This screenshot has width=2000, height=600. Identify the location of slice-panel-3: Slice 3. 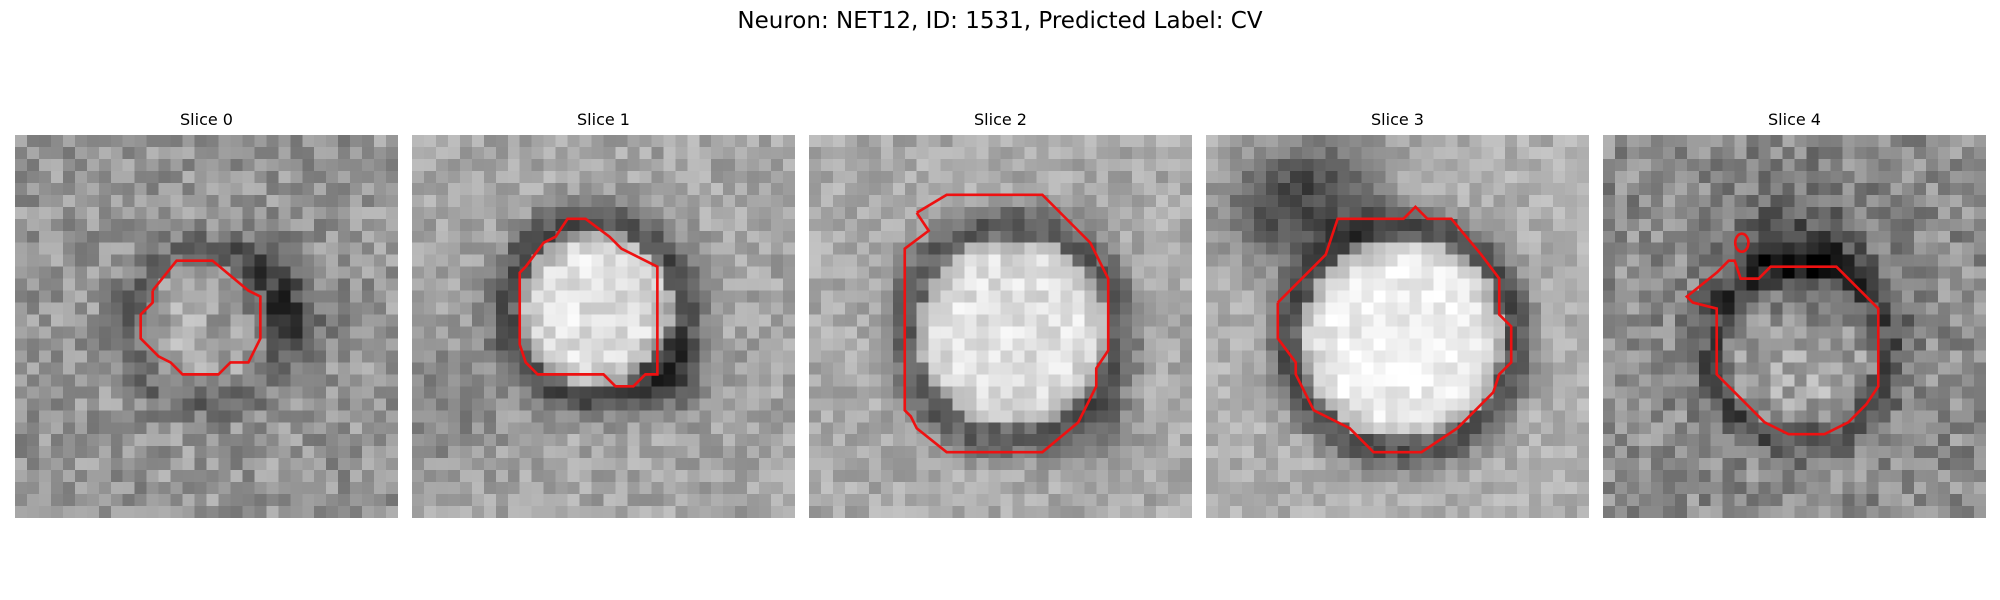
(1397, 314).